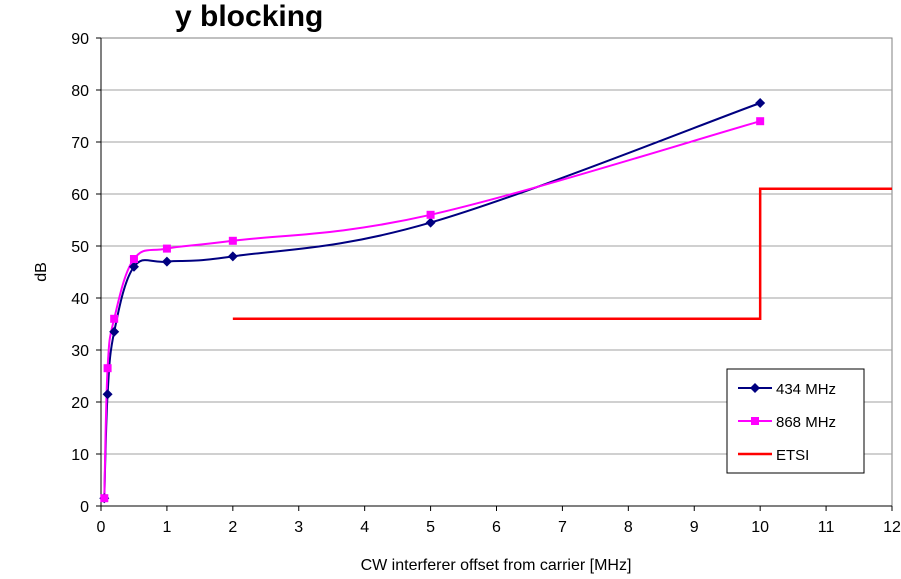  What do you see at coordinates (806, 422) in the screenshot?
I see `legend-label-868-mhz: 868 MHz` at bounding box center [806, 422].